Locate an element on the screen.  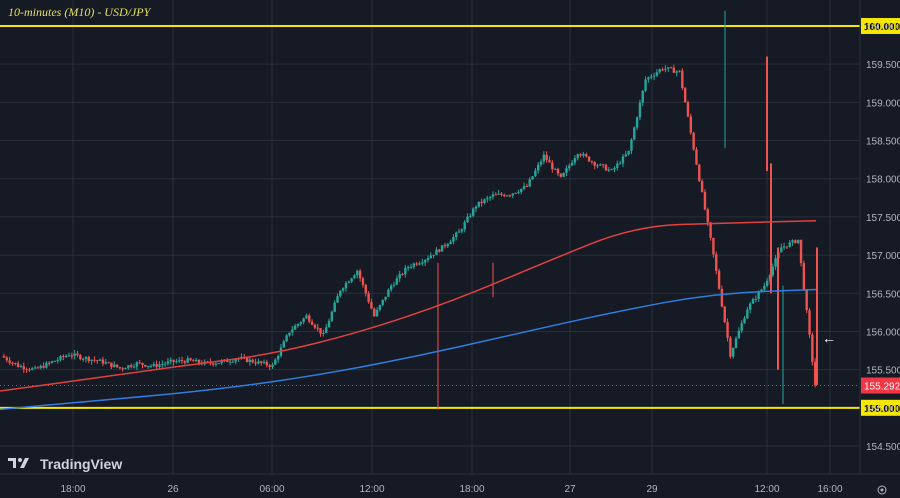
y-tick-label: 154.500 is located at coordinates (883, 447).